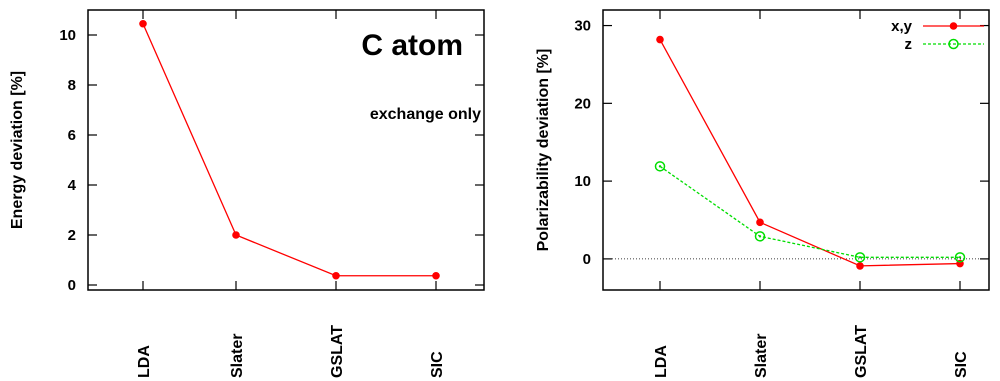 The image size is (1000, 381). What do you see at coordinates (72, 235) in the screenshot?
I see `y-tick-label: 2` at bounding box center [72, 235].